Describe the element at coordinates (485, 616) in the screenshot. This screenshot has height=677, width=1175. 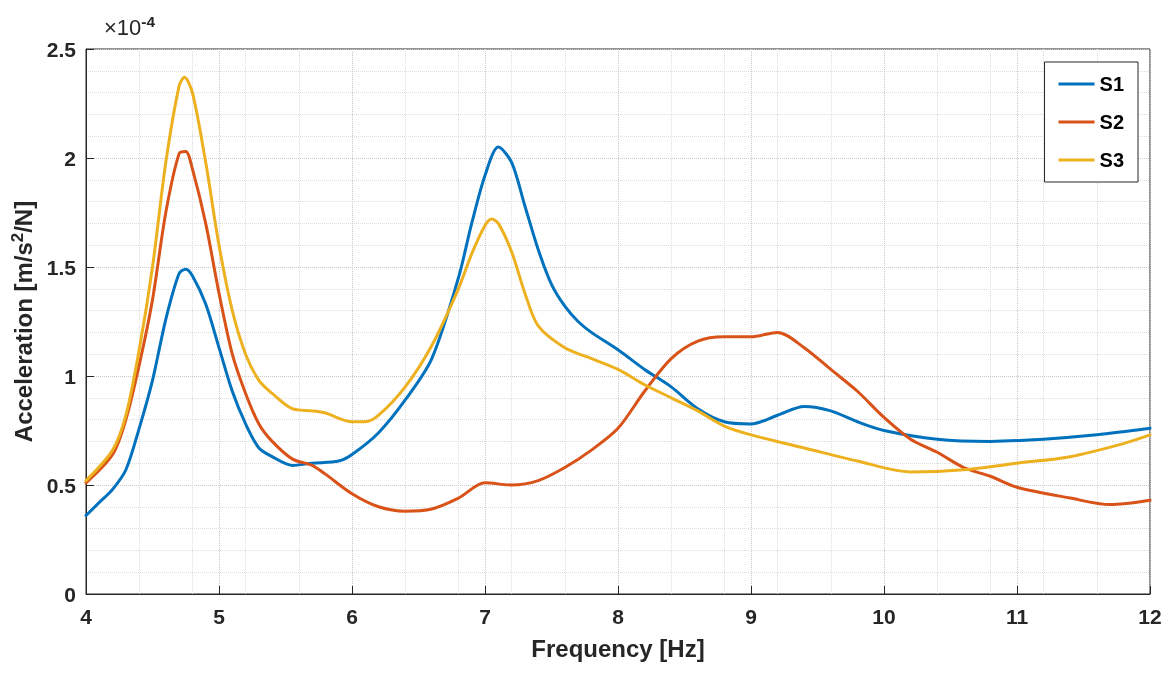
I see `x-tick-label: 7` at that location.